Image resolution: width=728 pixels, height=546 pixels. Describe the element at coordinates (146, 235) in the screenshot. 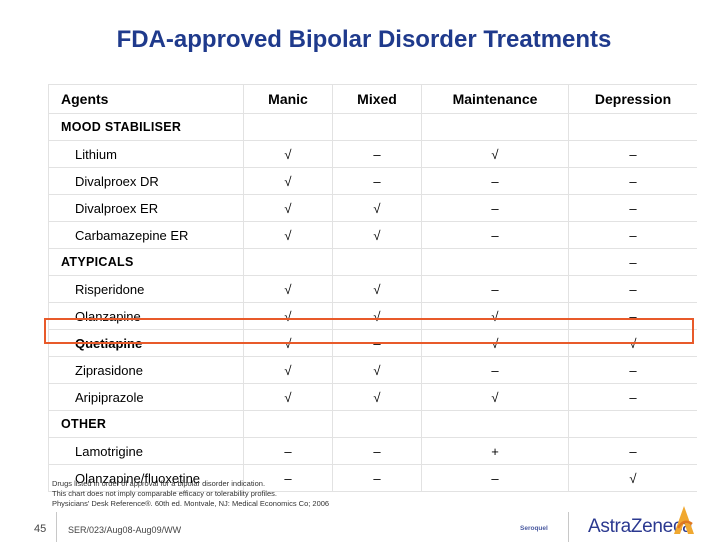

I see `agent-label: Carbamazepine ER` at that location.